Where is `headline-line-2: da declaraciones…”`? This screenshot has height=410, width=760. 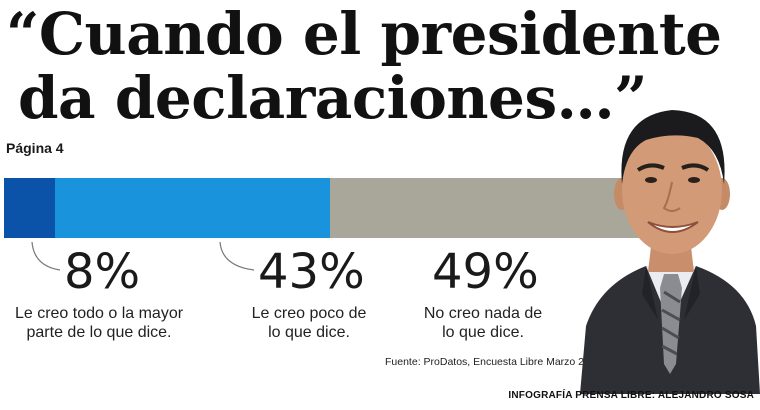 headline-line-2: da declaraciones…” is located at coordinates (332, 98).